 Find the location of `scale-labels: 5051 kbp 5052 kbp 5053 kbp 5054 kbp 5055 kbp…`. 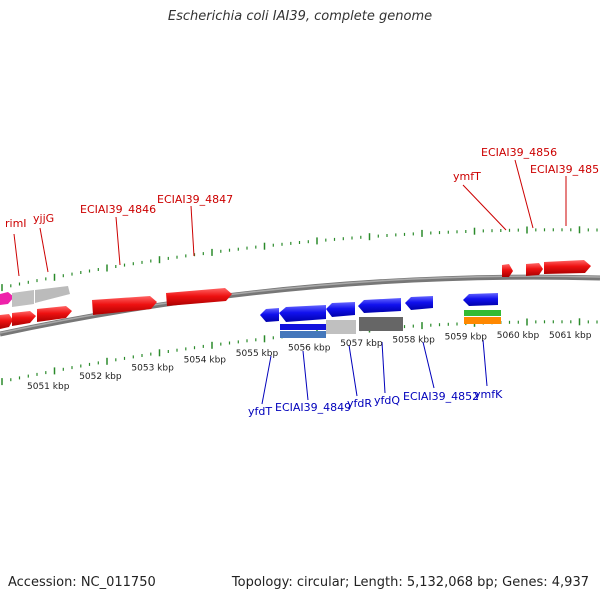

scale-labels: 5051 kbp 5052 kbp 5053 kbp 5054 kbp 5055 kbp… is located at coordinates (309, 361).